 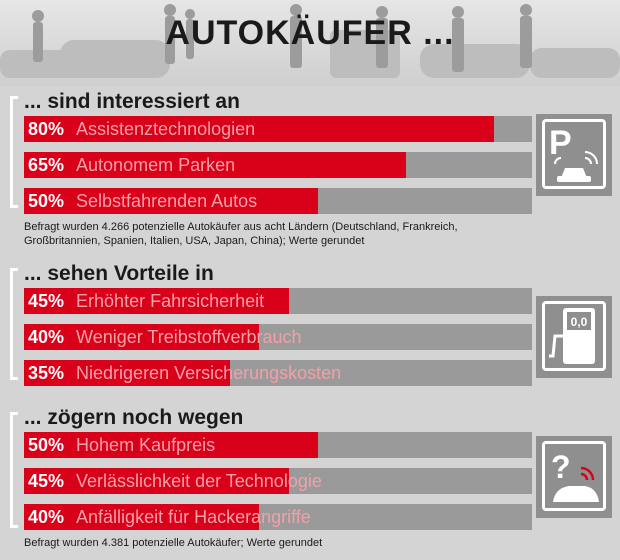 I want to click on bar-track: 40% Anfälligkeit für Hackerangriffe, so click(x=278, y=517).